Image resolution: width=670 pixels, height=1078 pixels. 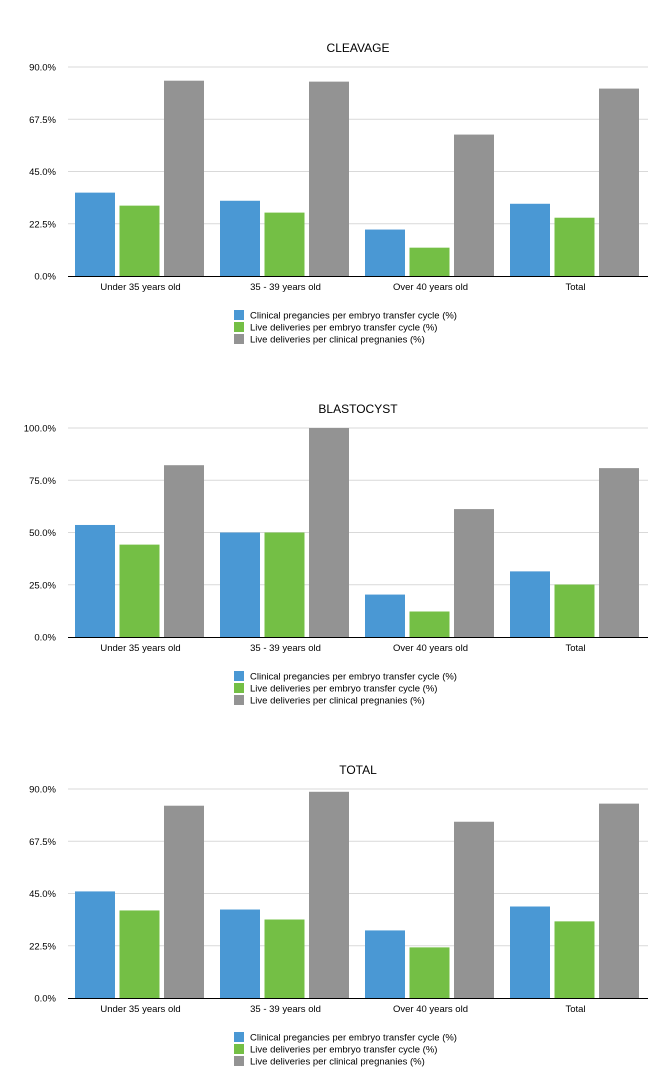 What do you see at coordinates (42, 533) in the screenshot?
I see `y-tick-label: 50.0%` at bounding box center [42, 533].